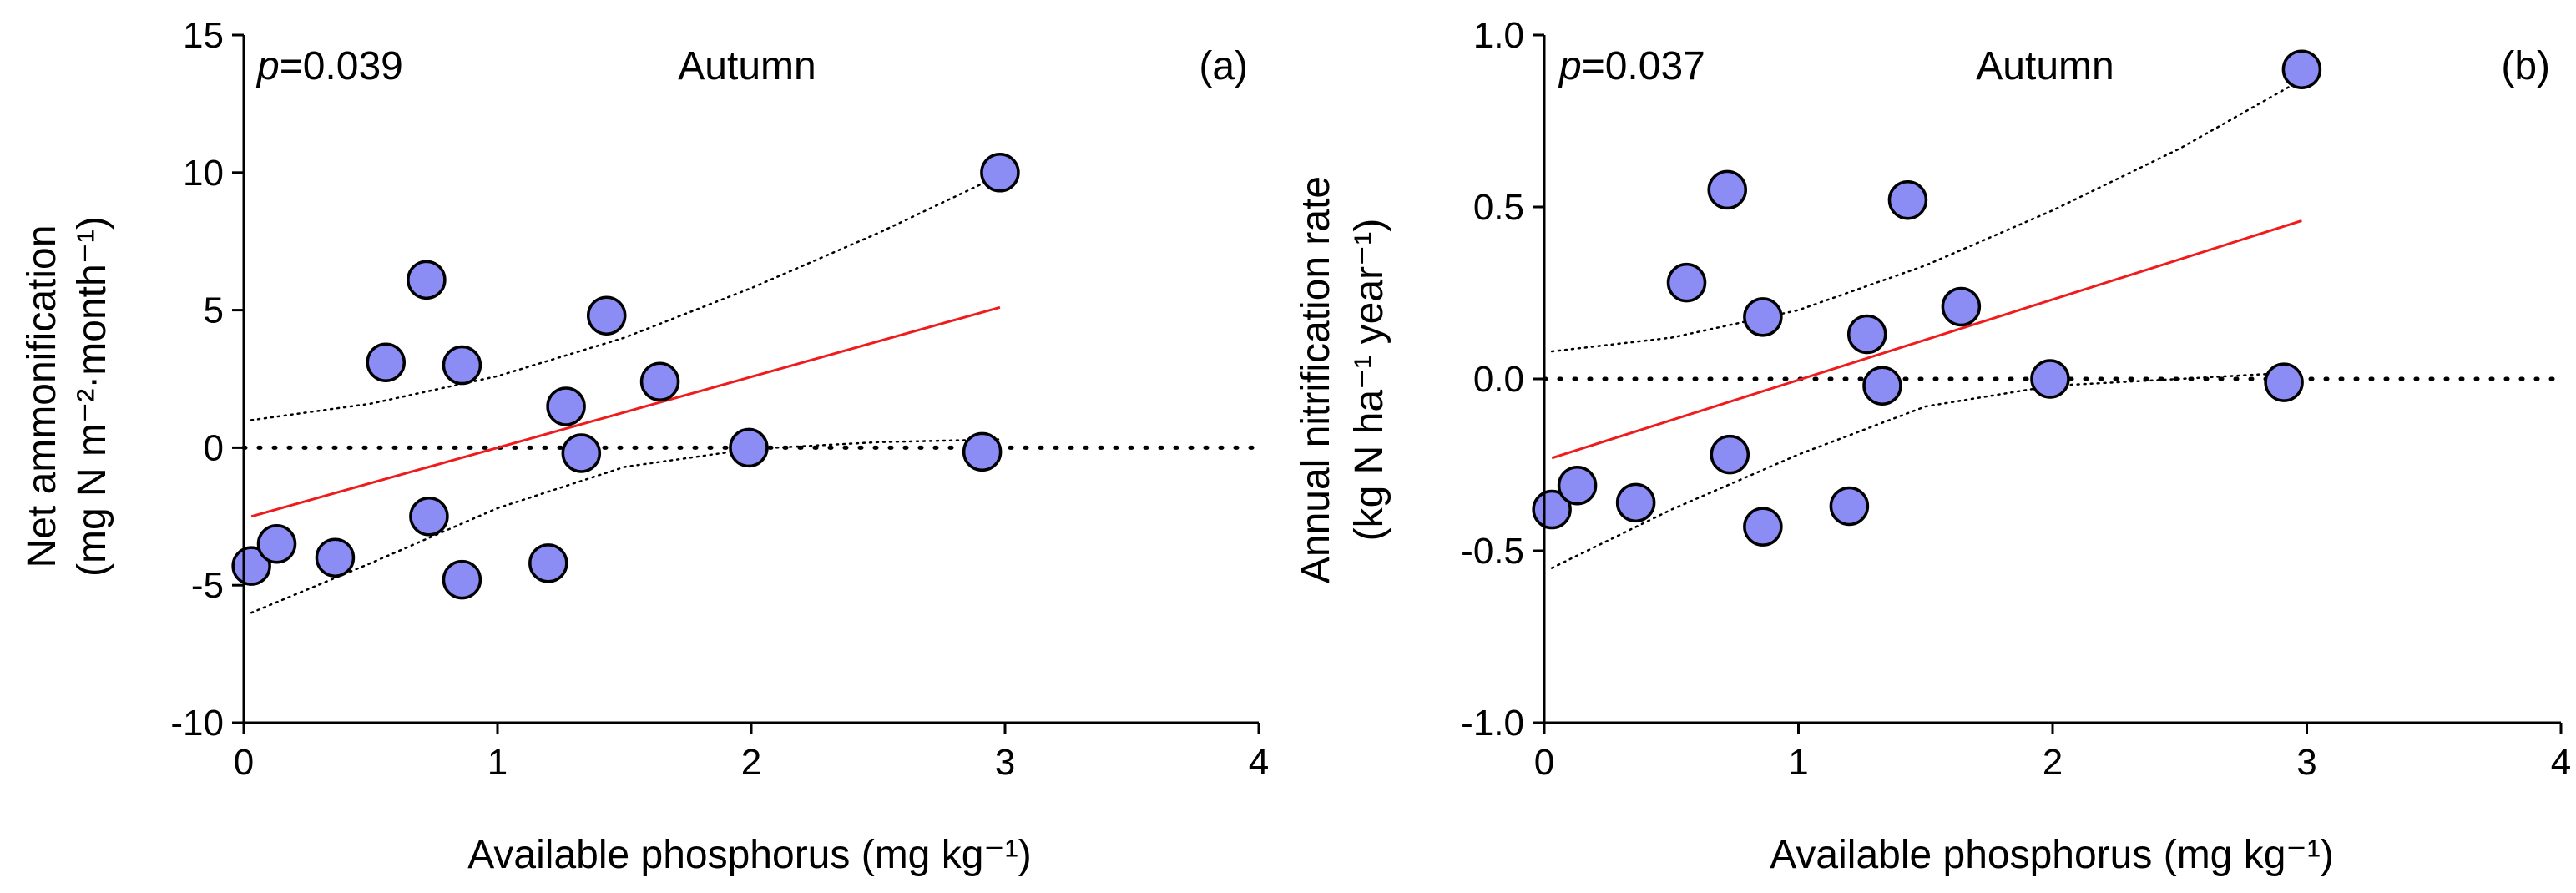 This screenshot has height=893, width=2576. I want to click on y-axis-title-line1: Net ammonification, so click(42, 396).